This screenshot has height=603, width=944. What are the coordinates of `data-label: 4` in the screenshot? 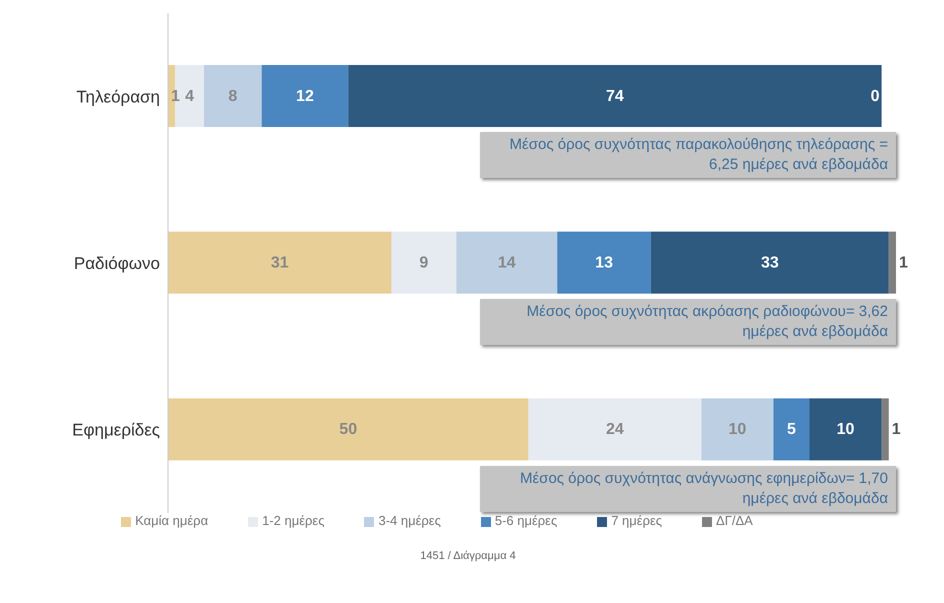 It's located at (189, 96).